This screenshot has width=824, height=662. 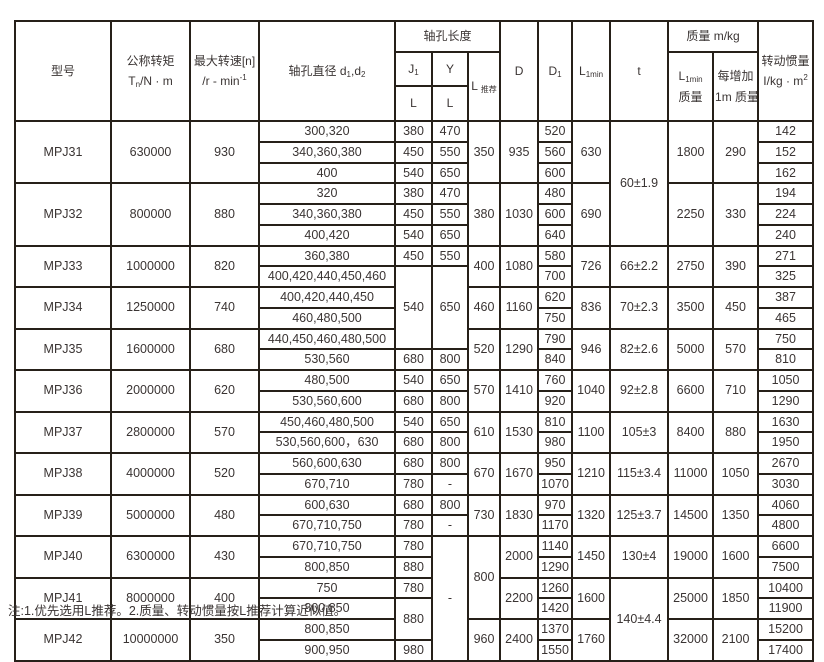 What do you see at coordinates (555, 546) in the screenshot?
I see `cell-line: 1140` at bounding box center [555, 546].